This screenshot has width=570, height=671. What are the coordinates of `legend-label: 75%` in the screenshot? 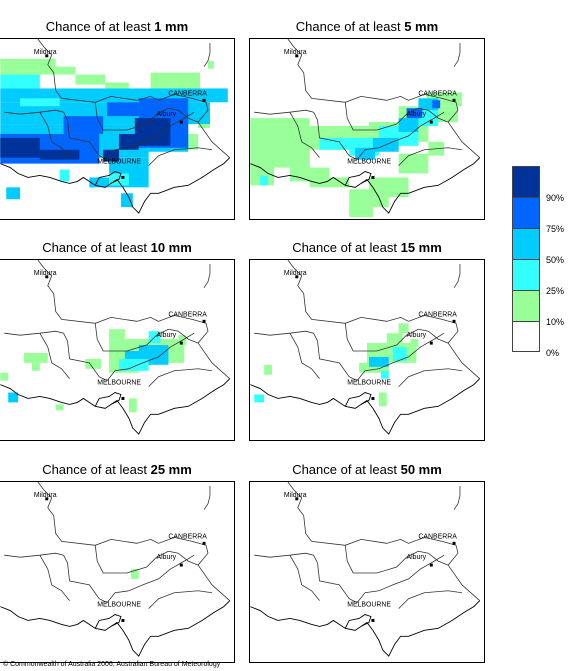 It's located at (555, 229).